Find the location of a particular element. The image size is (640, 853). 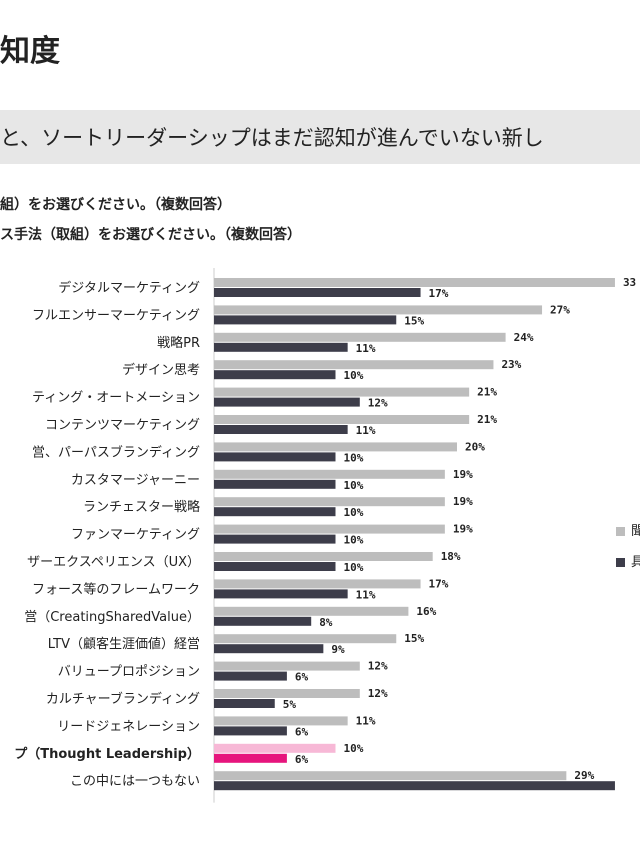

category-label: 営（CreatingSharedValue） is located at coordinates (112, 617).